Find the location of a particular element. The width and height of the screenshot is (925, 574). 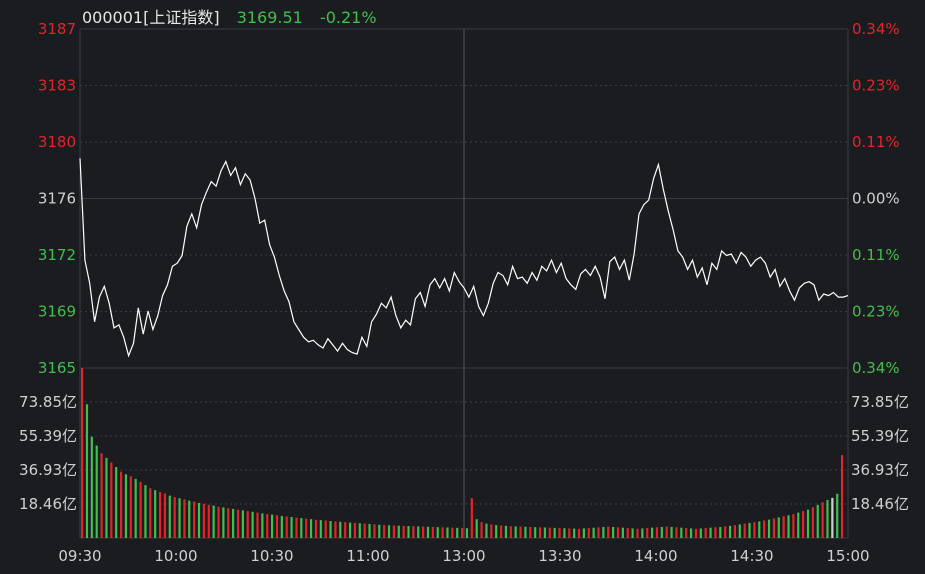

time-tick: 13:00 is located at coordinates (463, 556).